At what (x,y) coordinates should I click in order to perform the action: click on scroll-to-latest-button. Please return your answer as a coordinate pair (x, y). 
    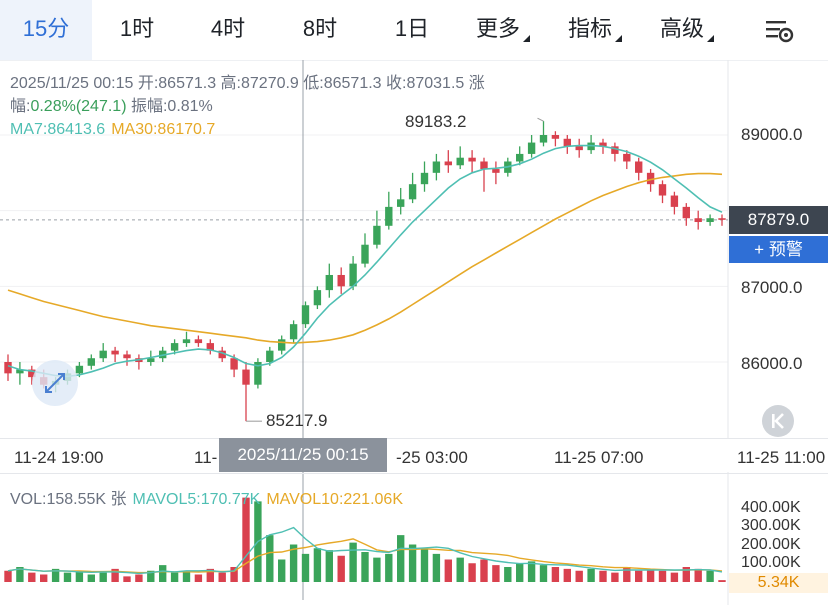
    Looking at the image, I should click on (778, 421).